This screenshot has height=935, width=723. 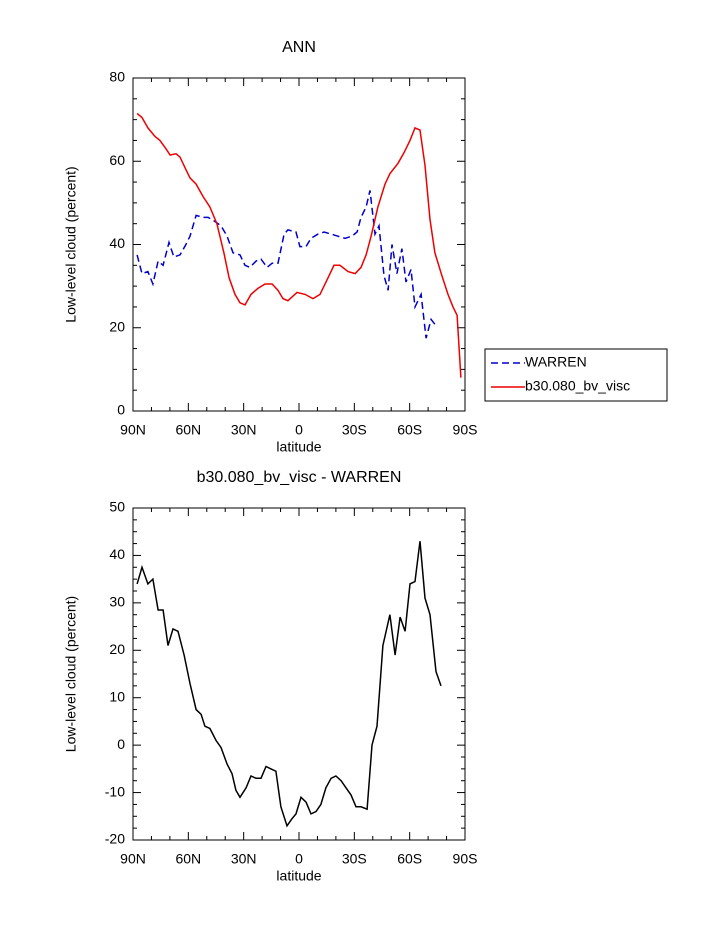 What do you see at coordinates (117, 602) in the screenshot?
I see `y-tick-label: 30` at bounding box center [117, 602].